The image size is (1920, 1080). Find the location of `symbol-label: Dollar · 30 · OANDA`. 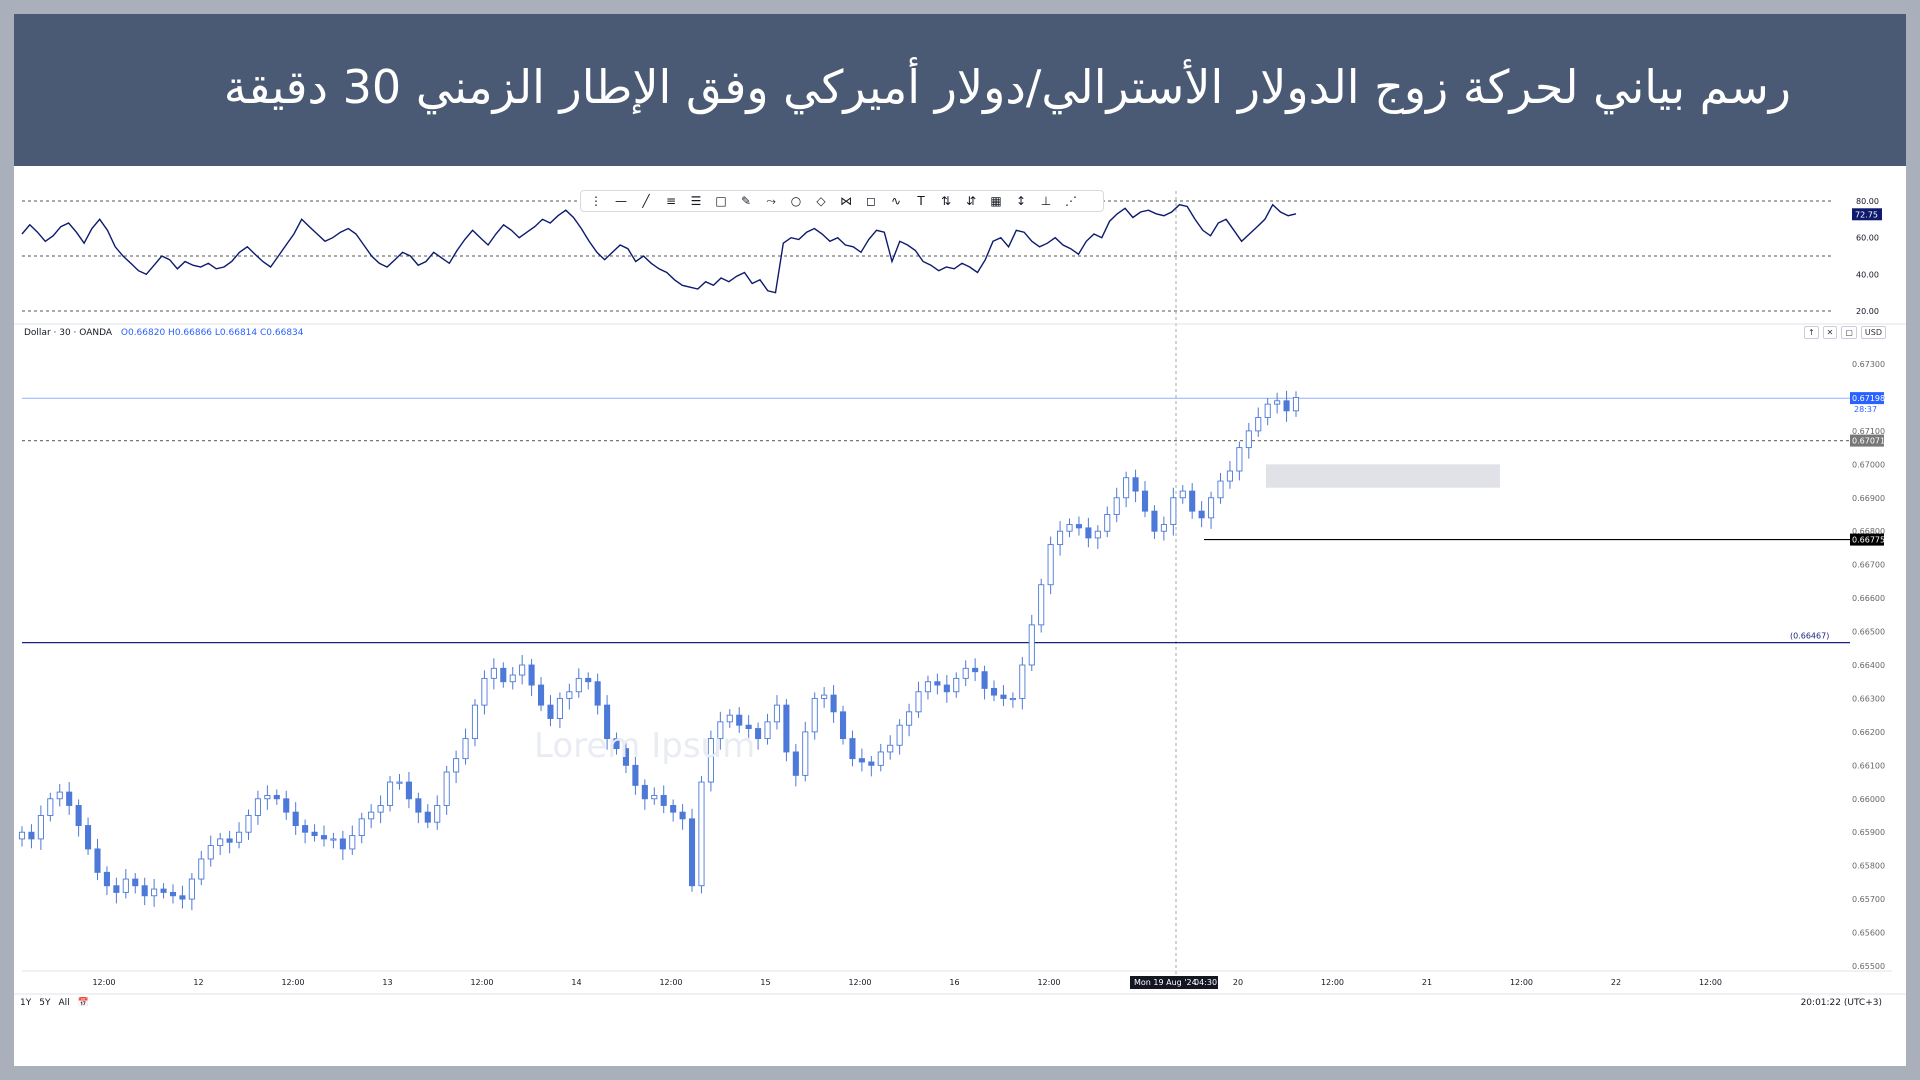

symbol-label: Dollar · 30 · OANDA is located at coordinates (68, 333).